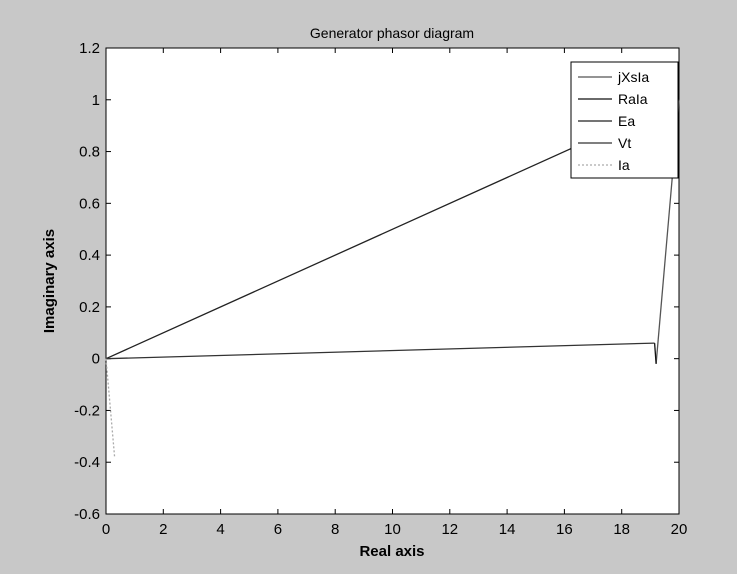 This screenshot has height=574, width=737. I want to click on y-tick-label: 0.4, so click(89, 255).